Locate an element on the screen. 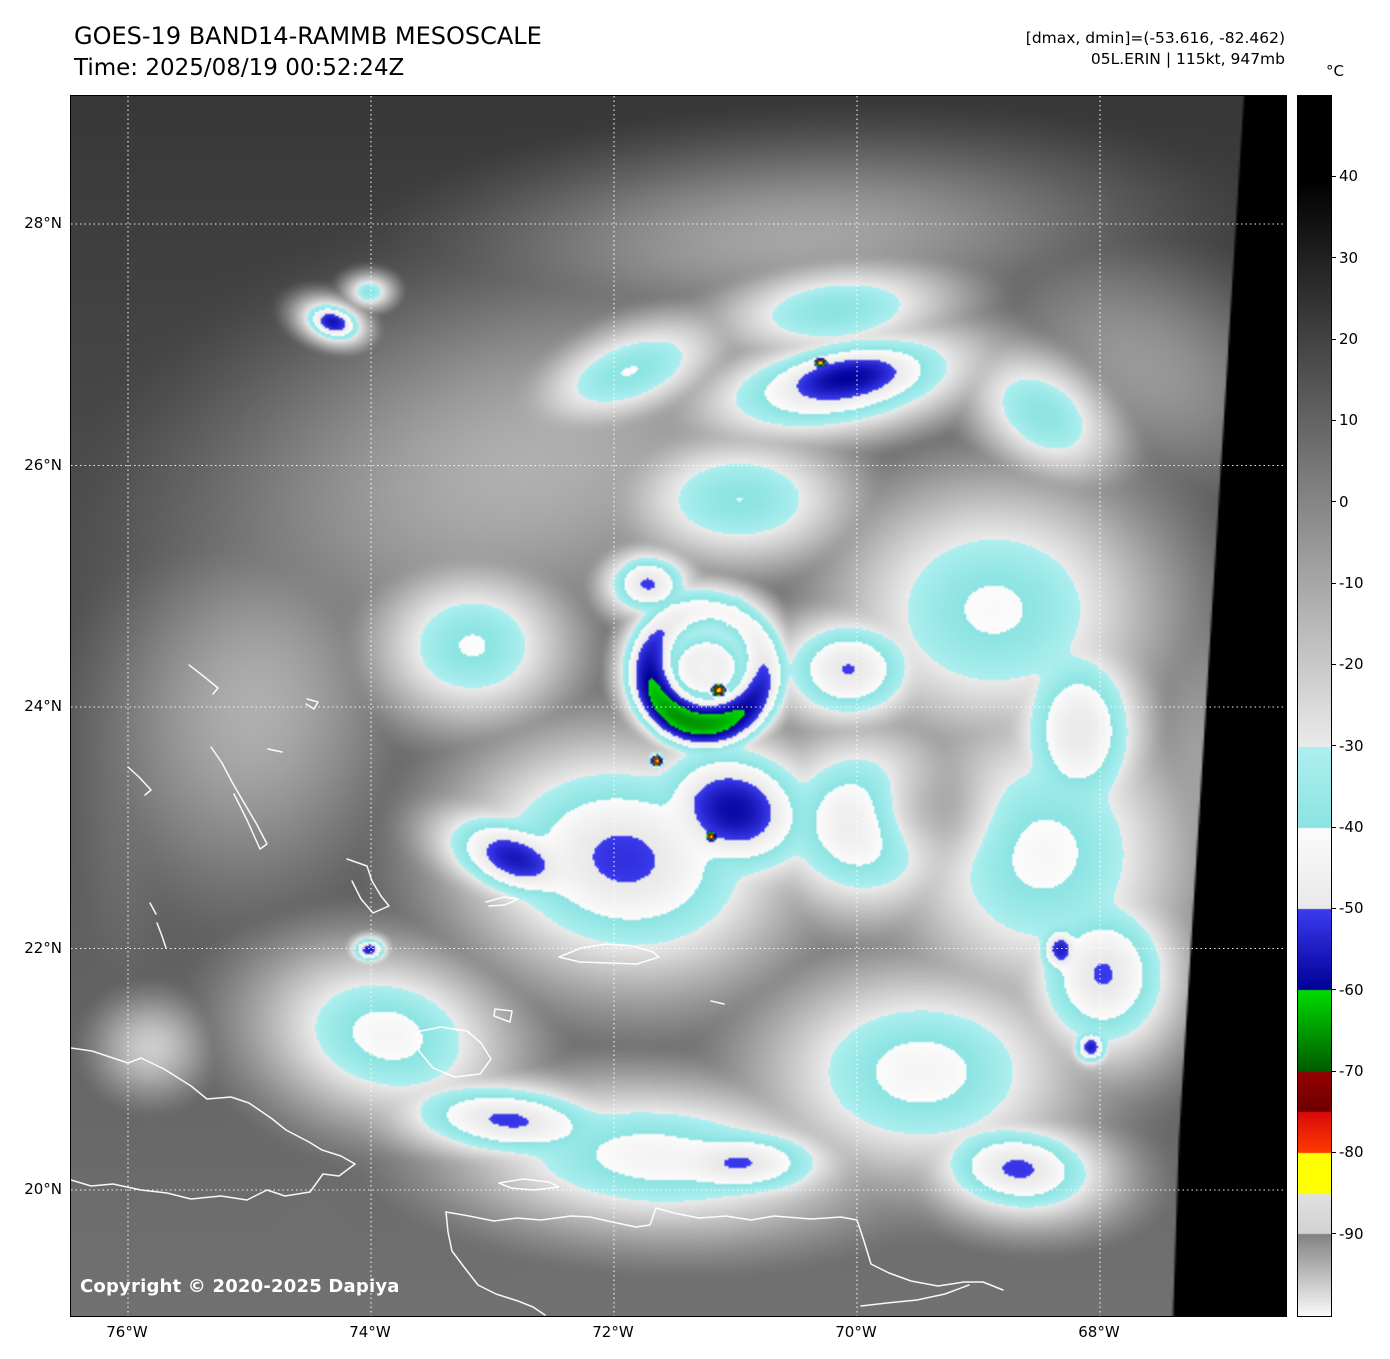 This screenshot has height=1359, width=1390. timestamp: Time: 2025/08/19 00:52:24Z is located at coordinates (239, 68).